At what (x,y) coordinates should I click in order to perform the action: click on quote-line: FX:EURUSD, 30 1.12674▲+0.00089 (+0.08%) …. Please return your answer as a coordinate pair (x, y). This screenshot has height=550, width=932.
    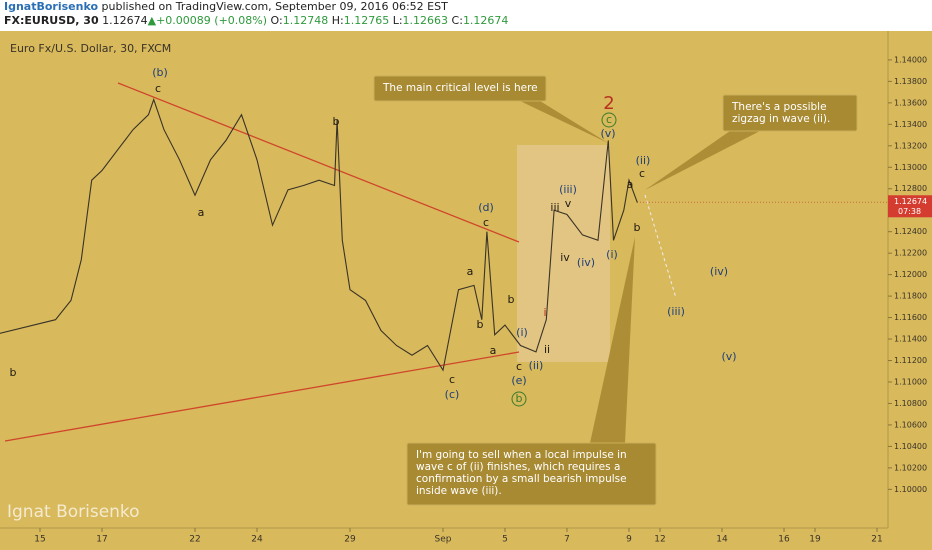
    Looking at the image, I should click on (468, 21).